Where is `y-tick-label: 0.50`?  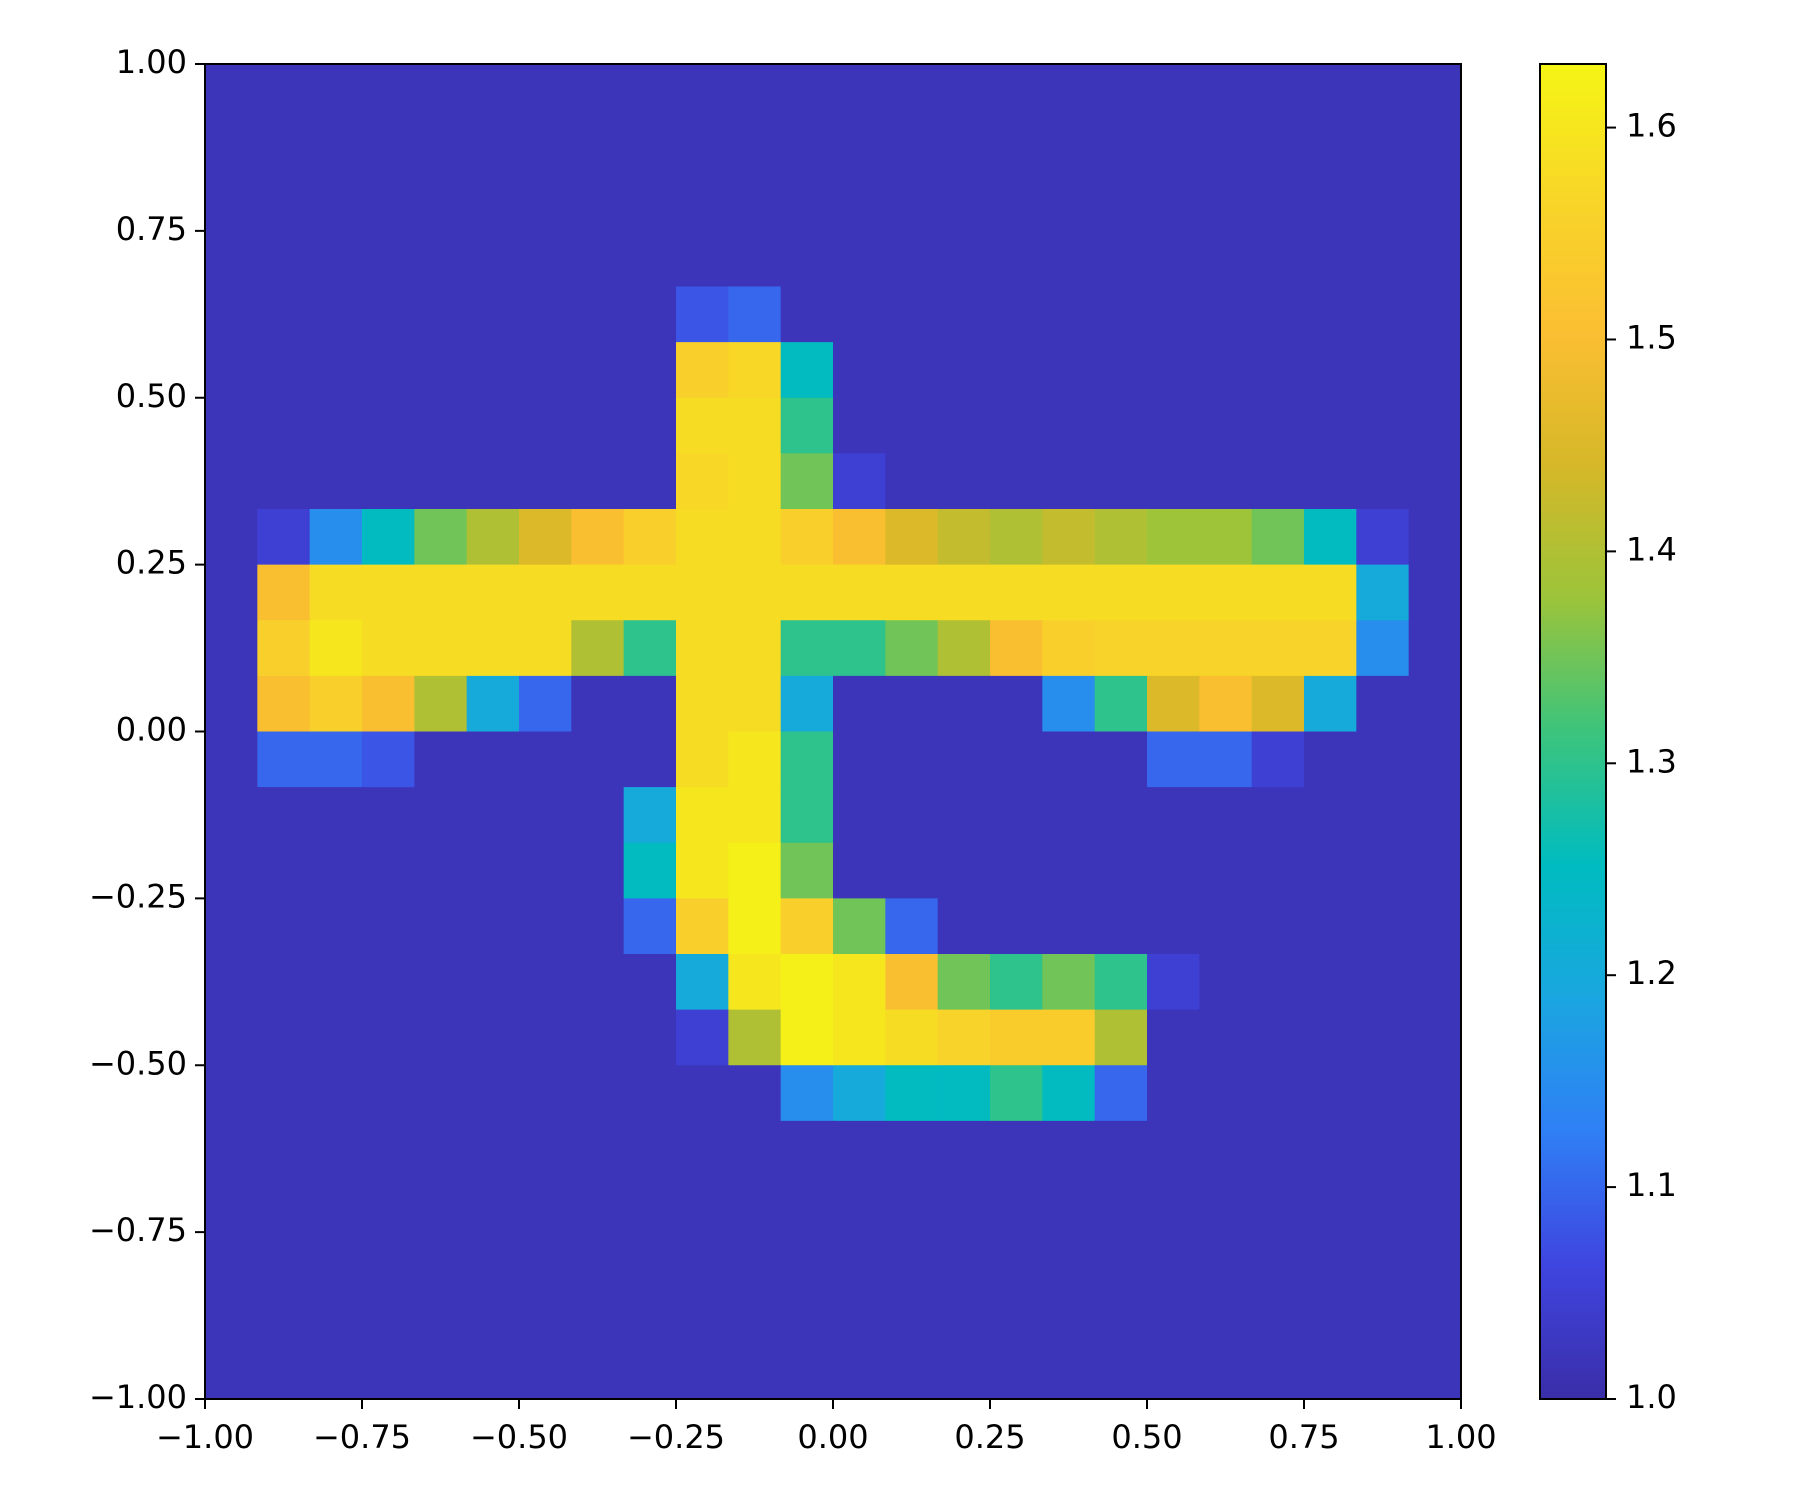 y-tick-label: 0.50 is located at coordinates (151, 396).